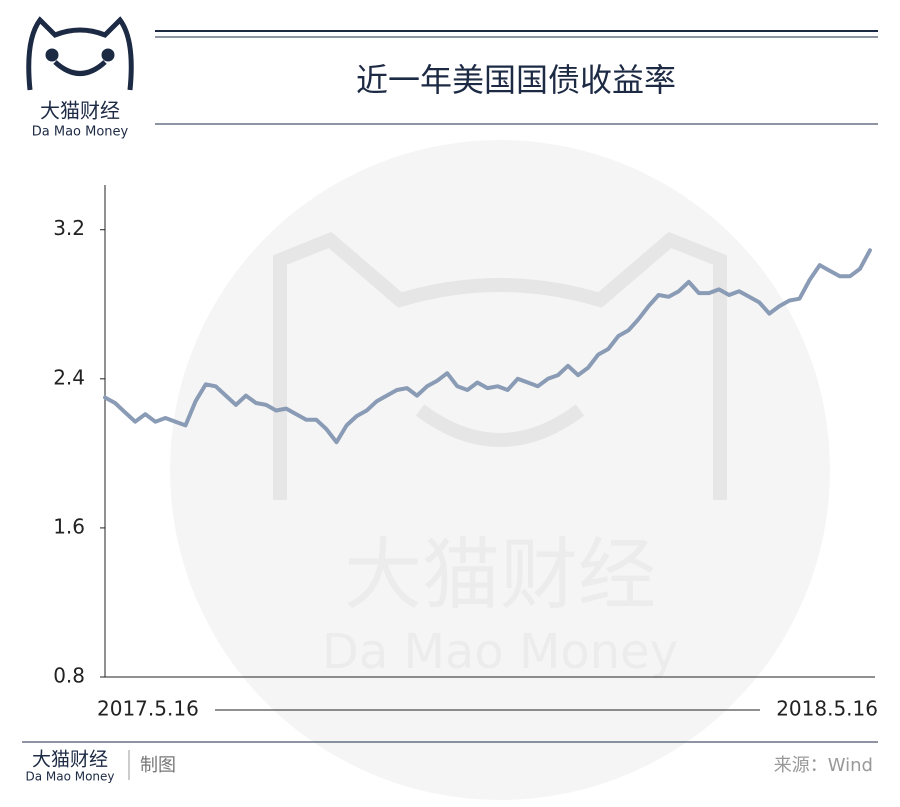  What do you see at coordinates (80, 111) in the screenshot?
I see `logo-name: 大猫财经` at bounding box center [80, 111].